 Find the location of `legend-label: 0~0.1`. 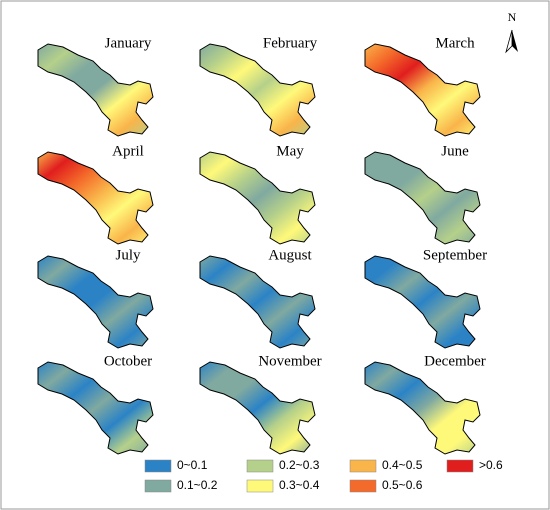

legend-label: 0~0.1 is located at coordinates (192, 465).